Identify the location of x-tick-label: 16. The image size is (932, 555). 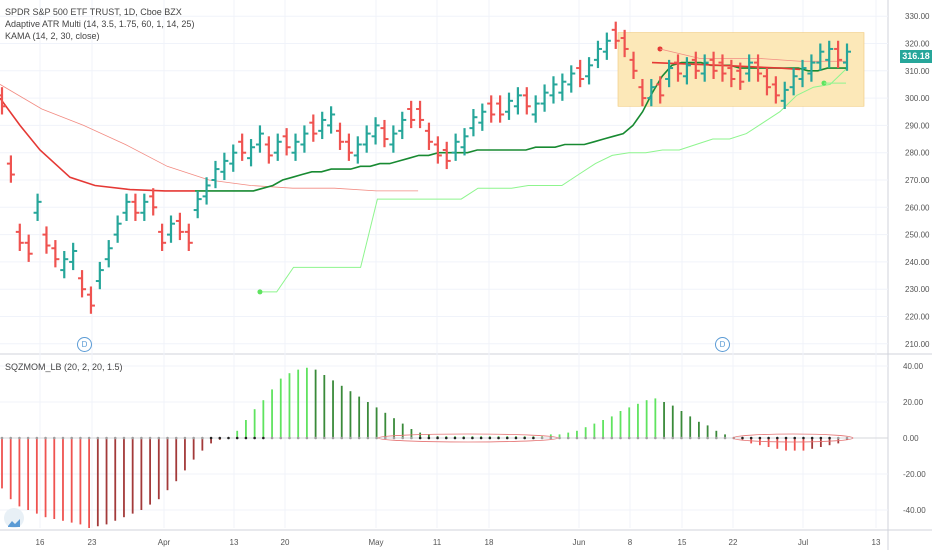
(40, 542).